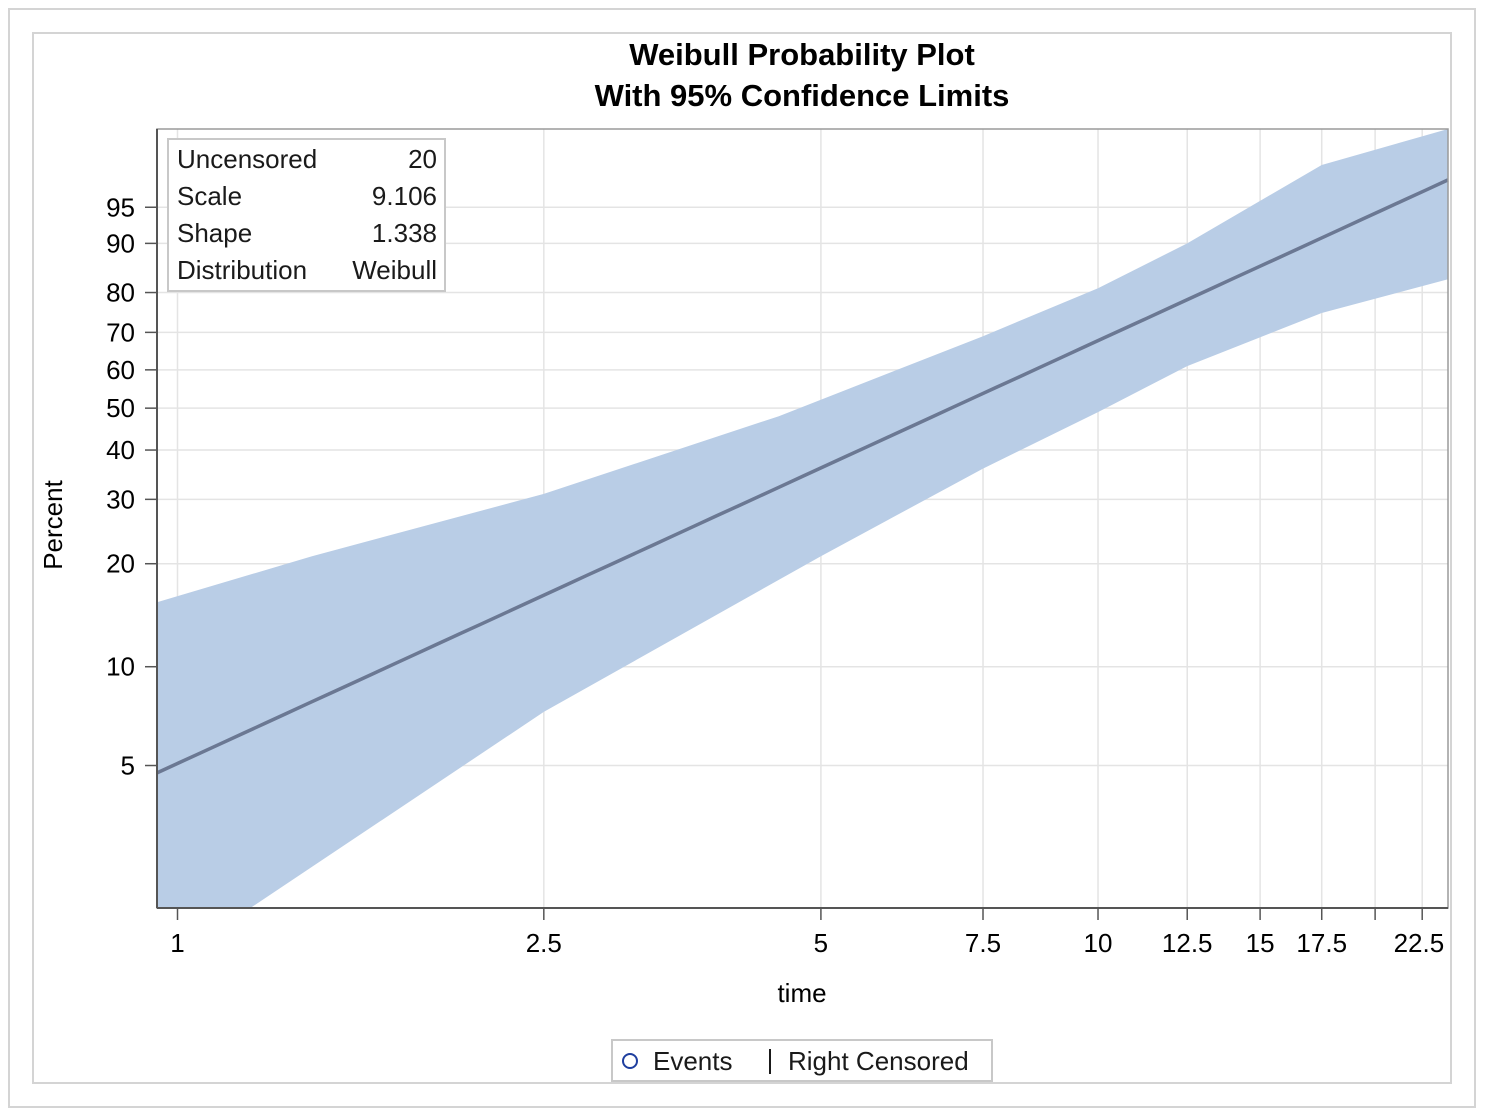  I want to click on x-tick-label: 22.5, so click(1419, 943).